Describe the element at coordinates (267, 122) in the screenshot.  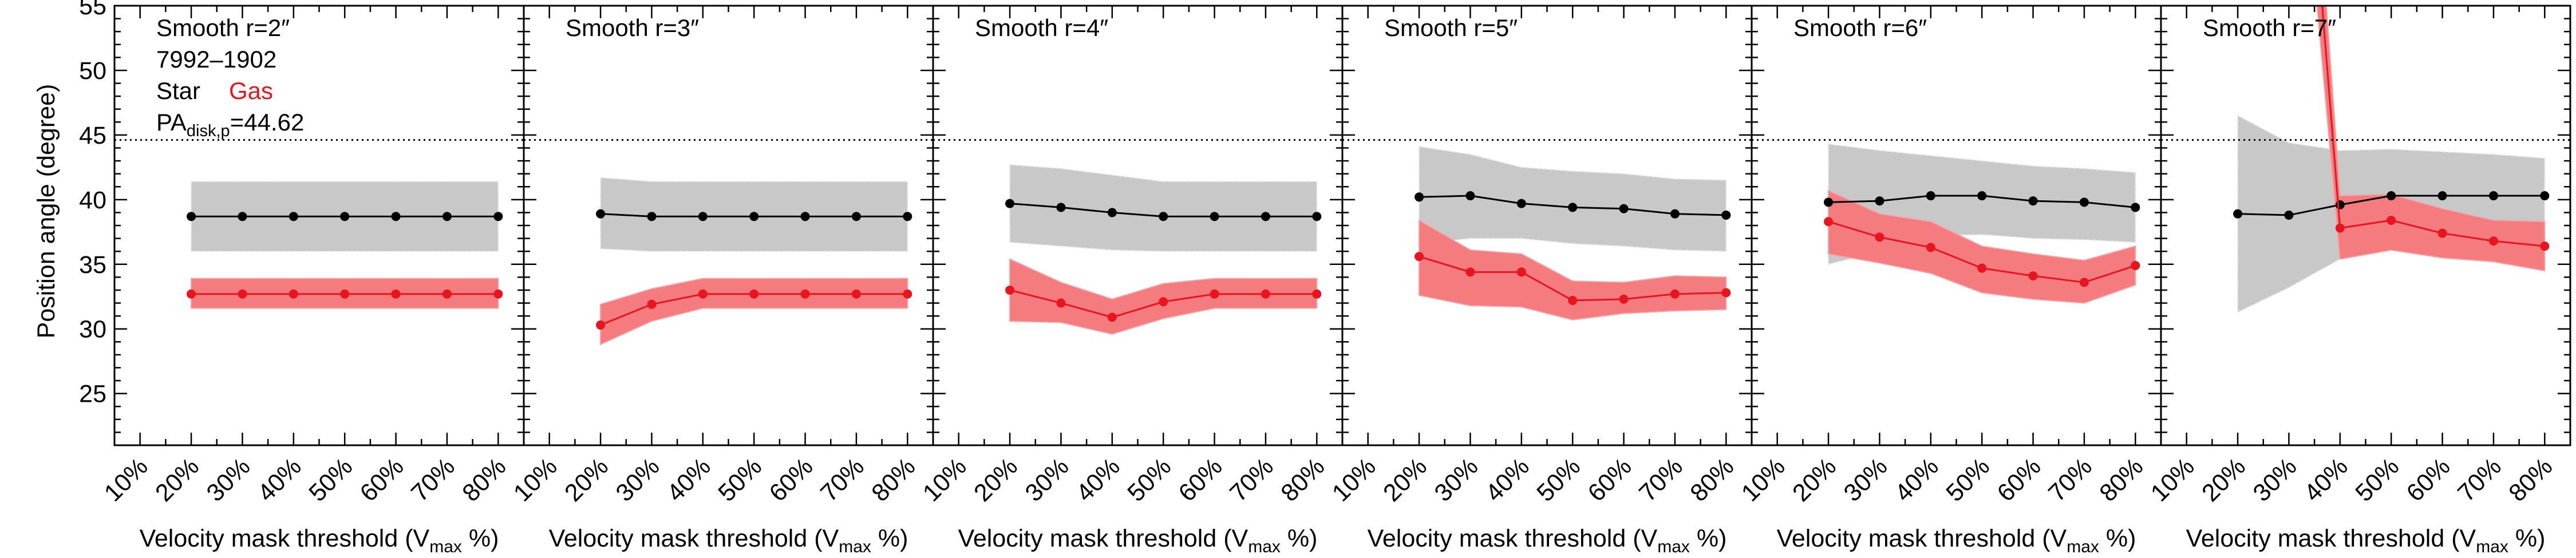
I see `legend-pa-value: =44.62` at that location.